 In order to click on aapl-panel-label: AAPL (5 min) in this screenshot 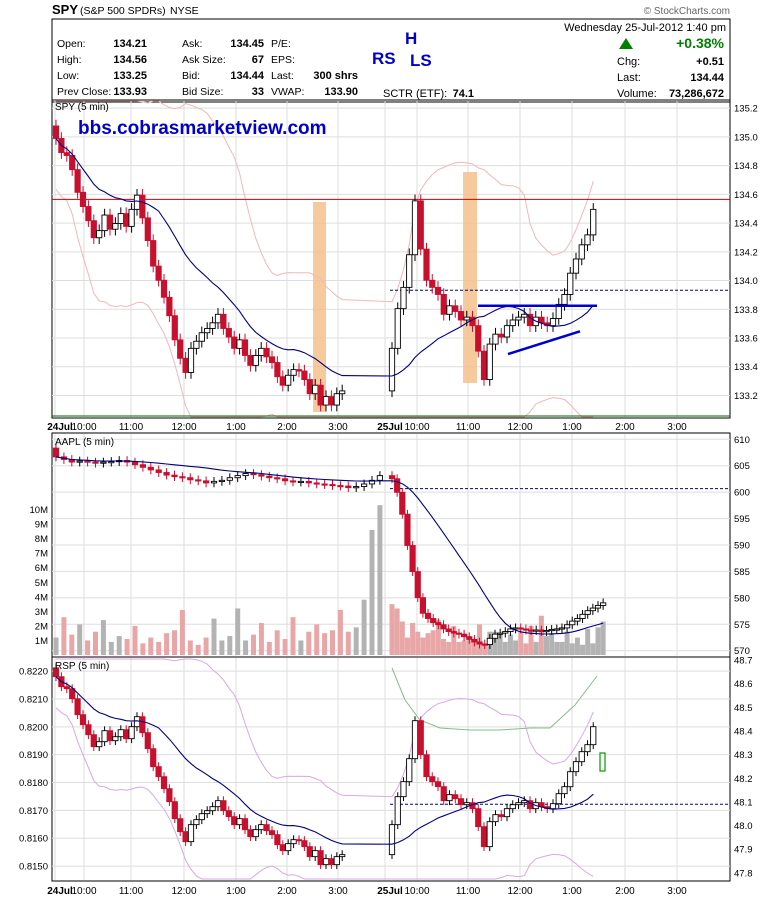, I will do `click(84, 442)`.